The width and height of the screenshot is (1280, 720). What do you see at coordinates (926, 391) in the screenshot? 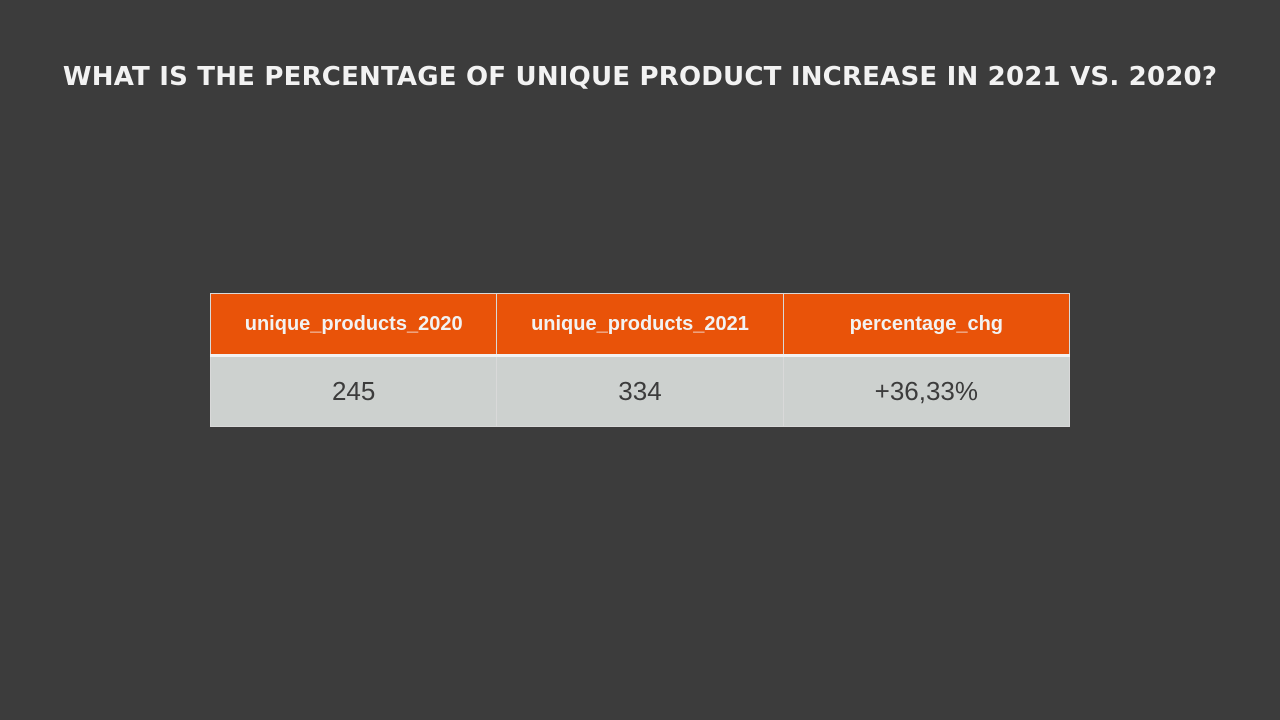
I see `cell-percentage-chg: +36,33%` at bounding box center [926, 391].